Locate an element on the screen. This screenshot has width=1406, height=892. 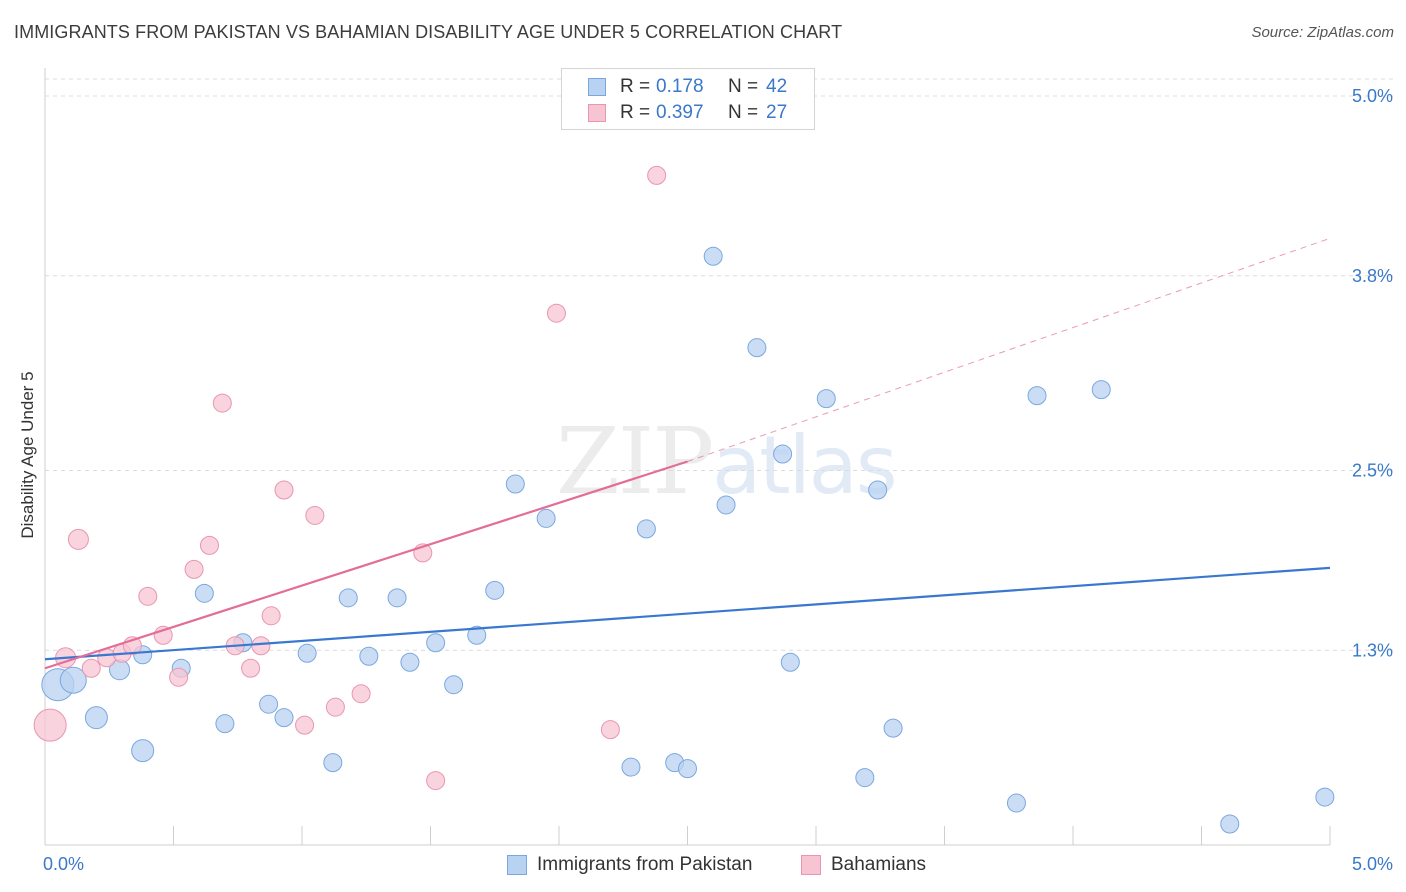
x-tick-label: 0.0% is located at coordinates (63, 864).